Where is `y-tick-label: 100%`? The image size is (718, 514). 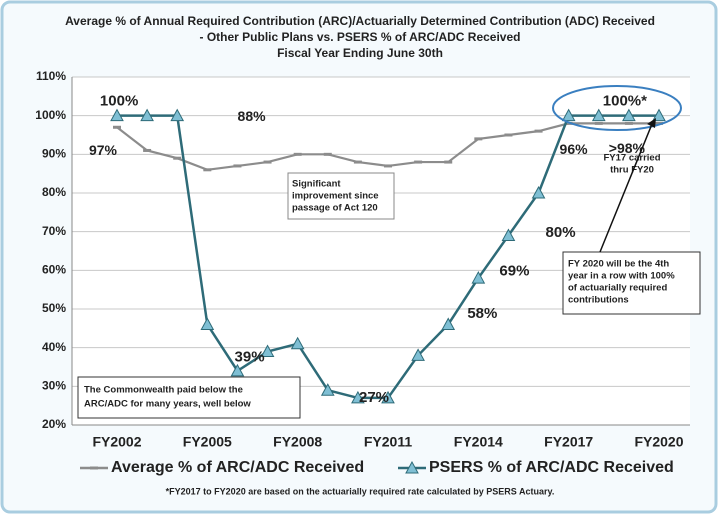
y-tick-label: 100% is located at coordinates (50, 115).